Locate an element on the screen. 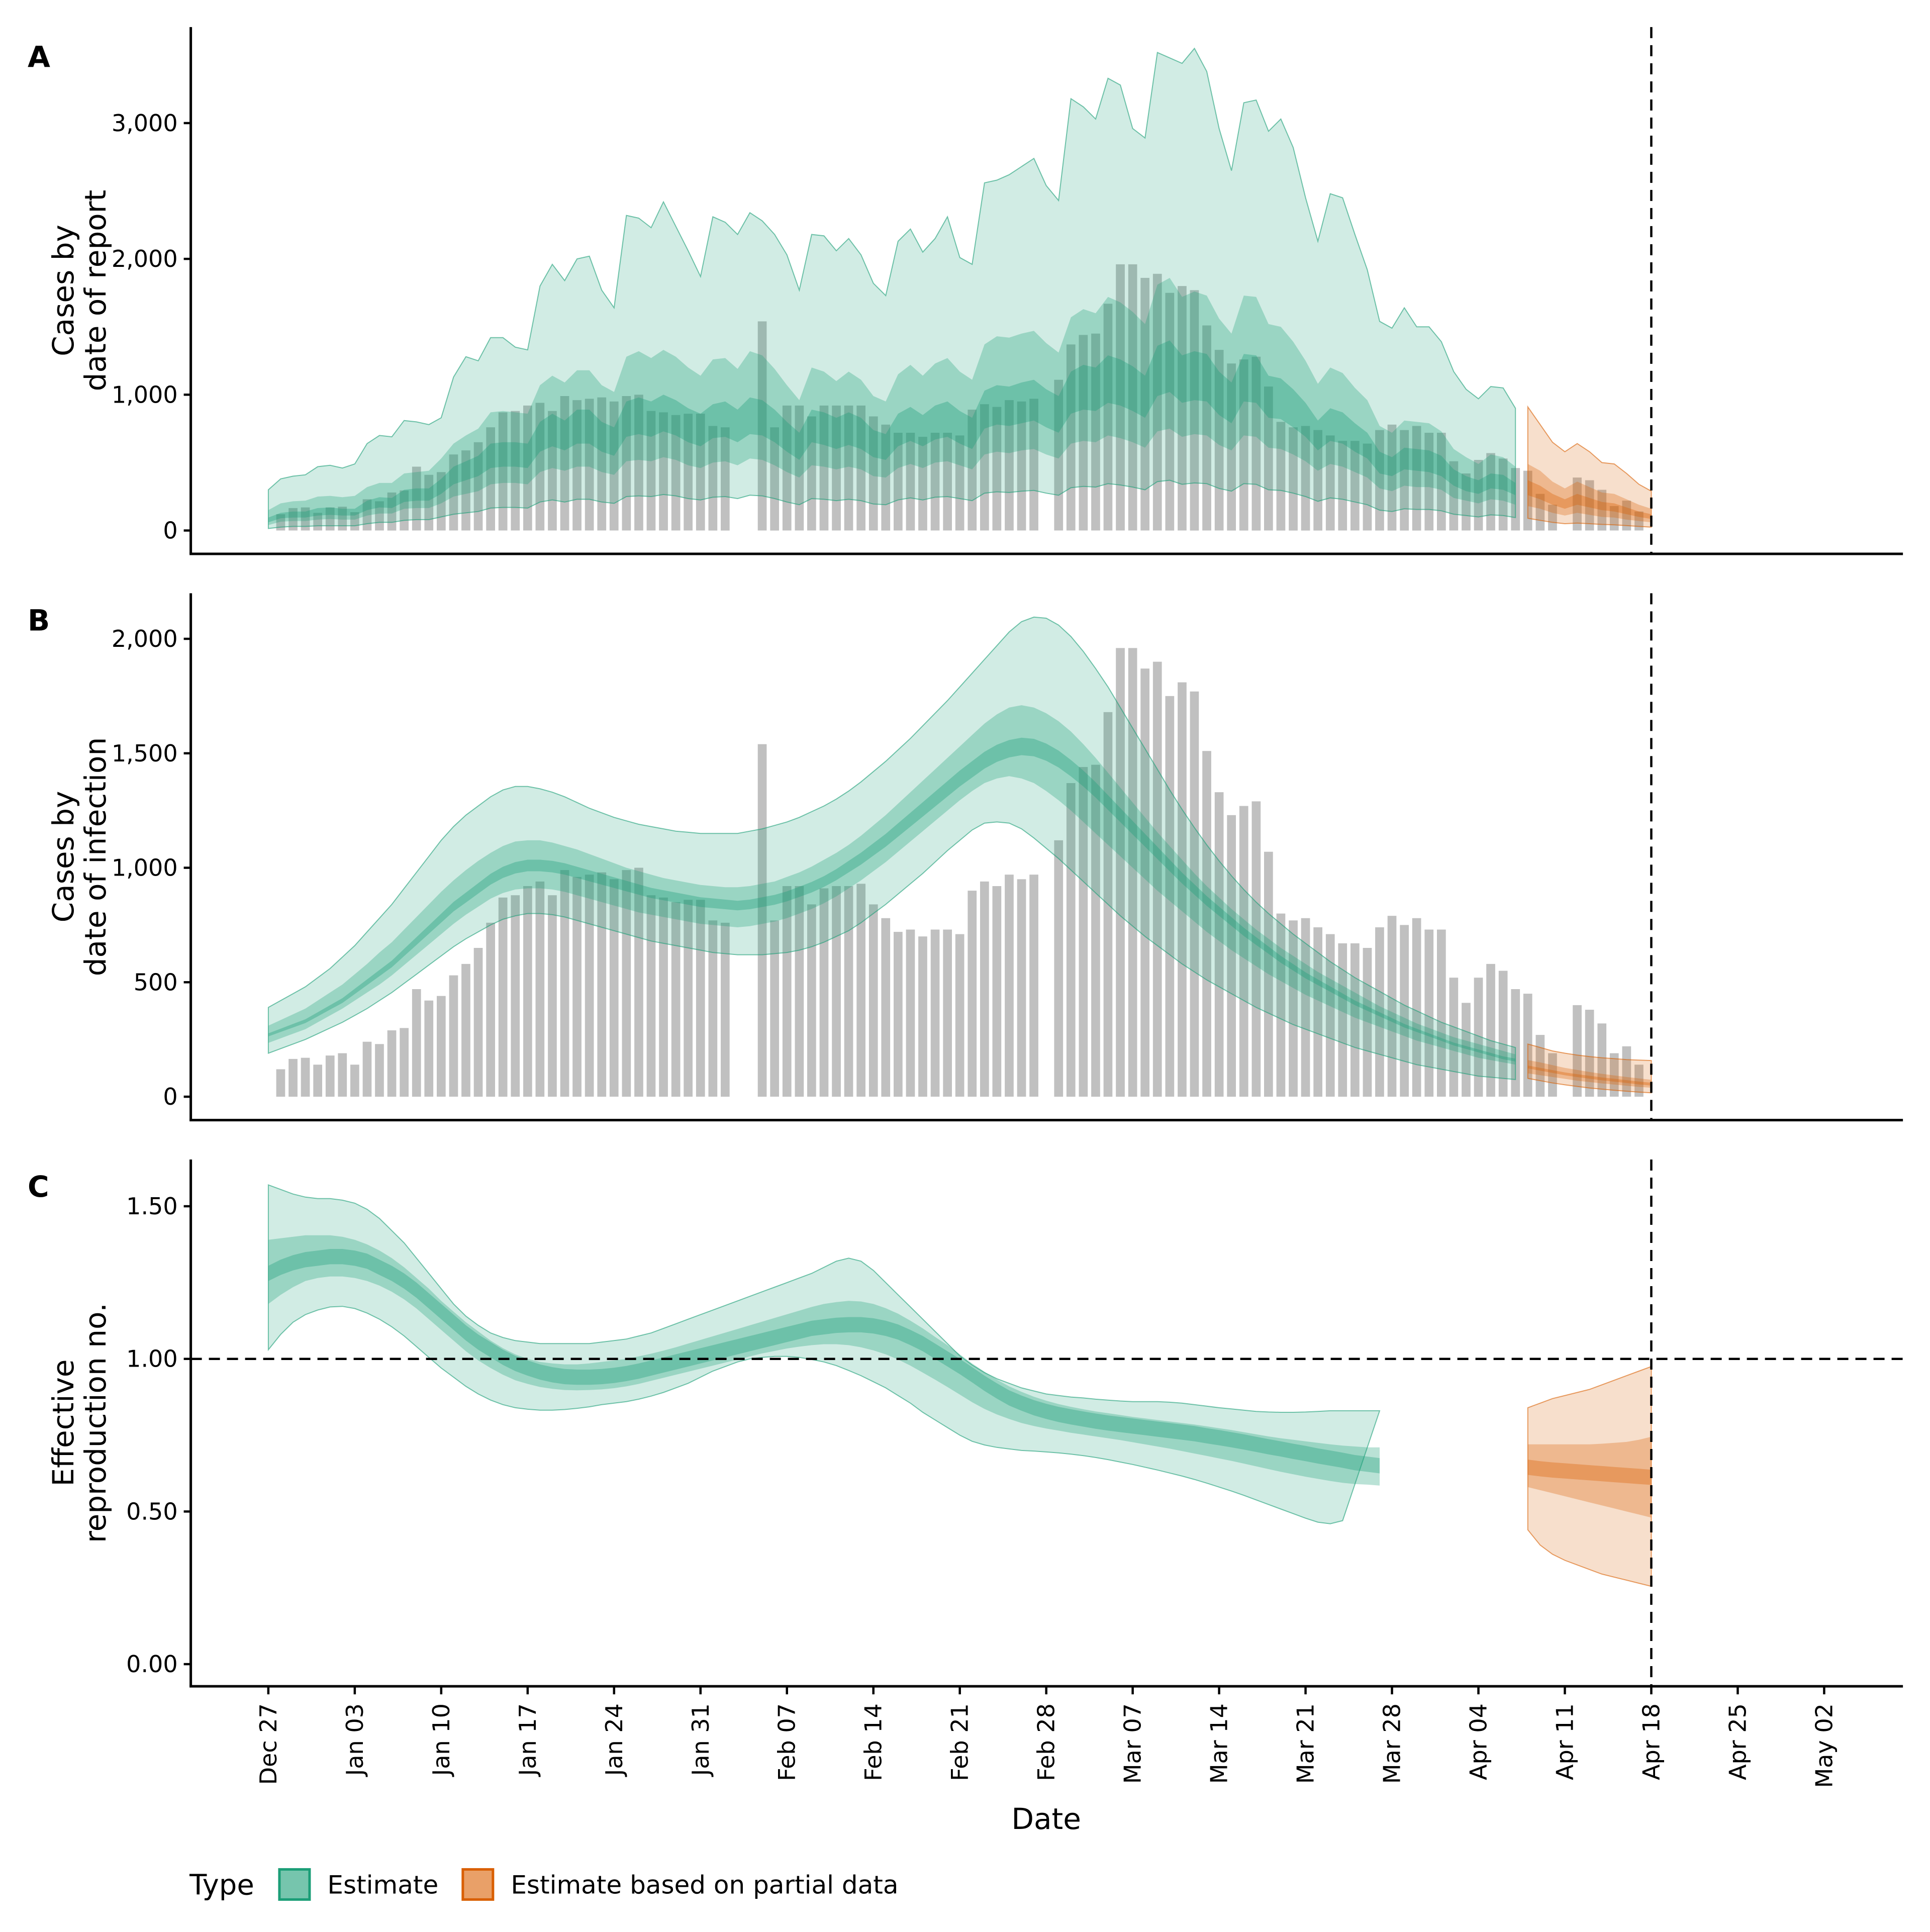 The image size is (1930, 1932). y-axis-title: Cases bydate of infection is located at coordinates (79, 857).